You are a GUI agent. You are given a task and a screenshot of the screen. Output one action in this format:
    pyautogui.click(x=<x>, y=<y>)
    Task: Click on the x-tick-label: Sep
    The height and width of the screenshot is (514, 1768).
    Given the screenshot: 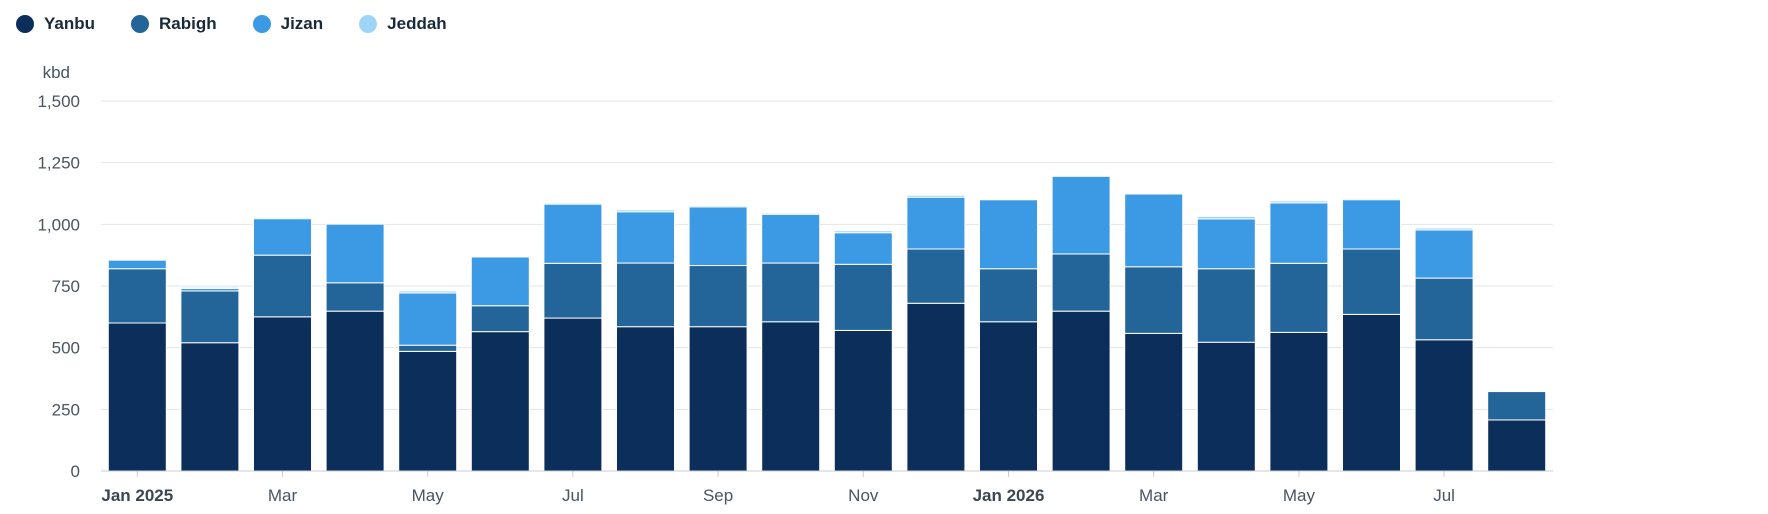 What is the action you would take?
    pyautogui.click(x=718, y=495)
    